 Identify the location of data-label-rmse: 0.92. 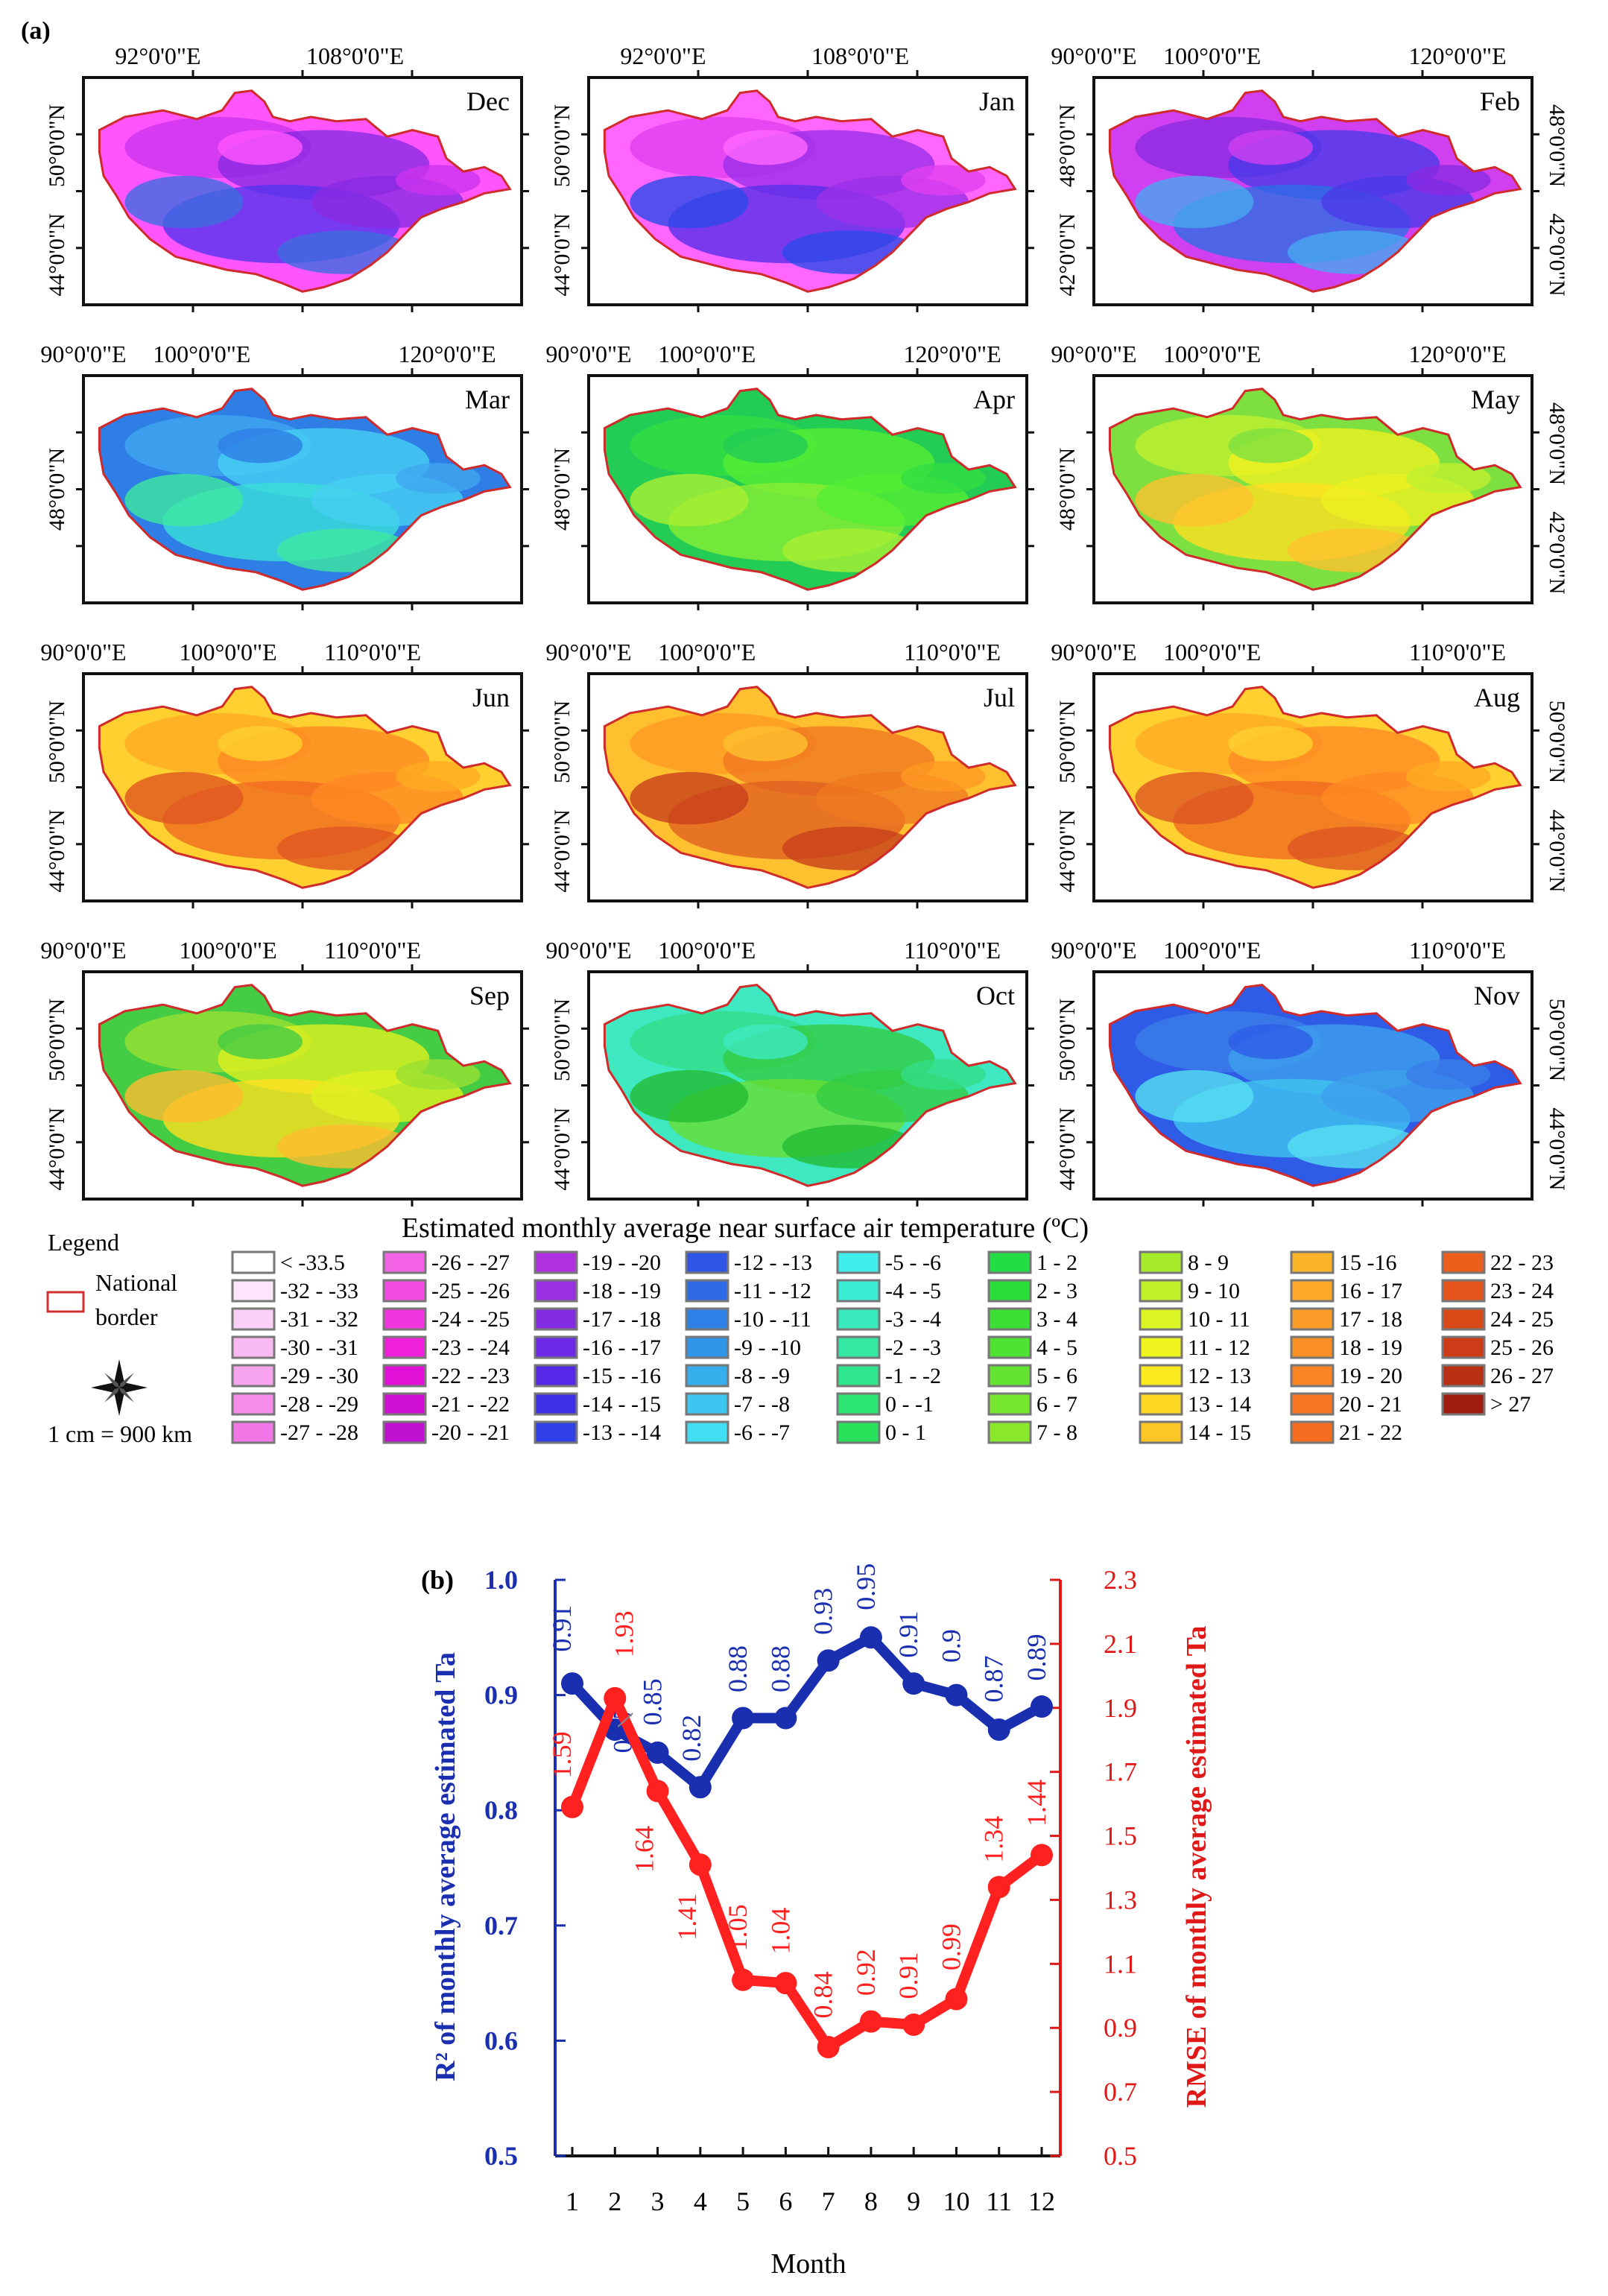
(866, 1972).